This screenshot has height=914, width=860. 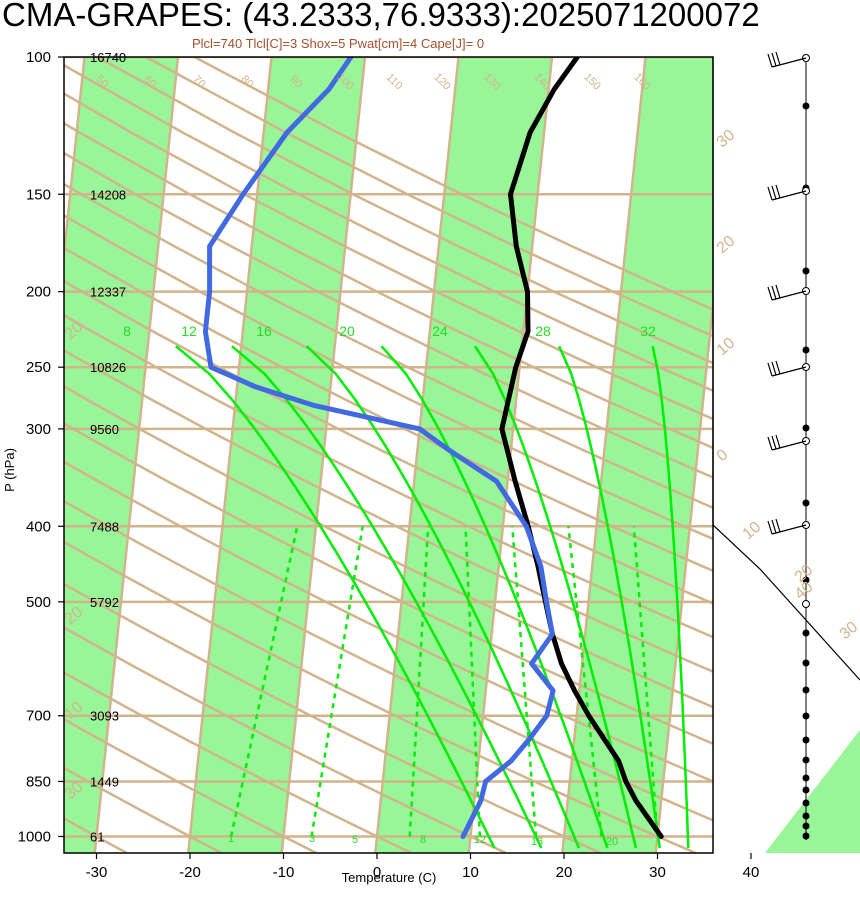 What do you see at coordinates (97, 836) in the screenshot?
I see `height-label: 61` at bounding box center [97, 836].